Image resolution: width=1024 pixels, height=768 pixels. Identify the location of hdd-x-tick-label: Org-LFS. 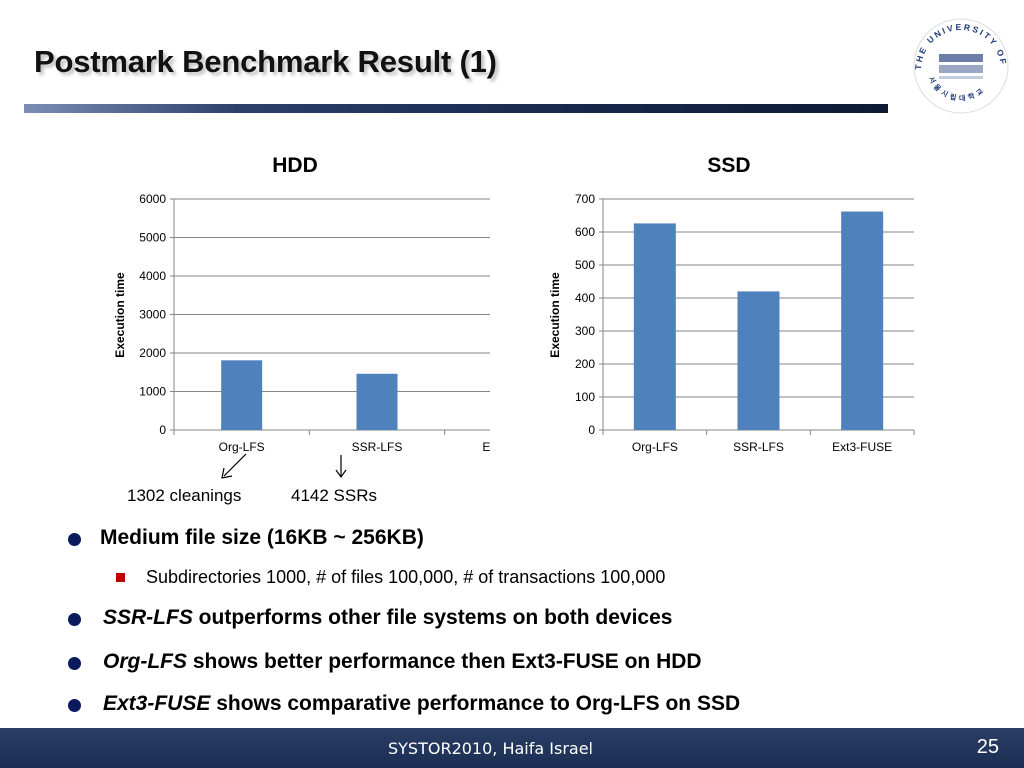
(242, 447).